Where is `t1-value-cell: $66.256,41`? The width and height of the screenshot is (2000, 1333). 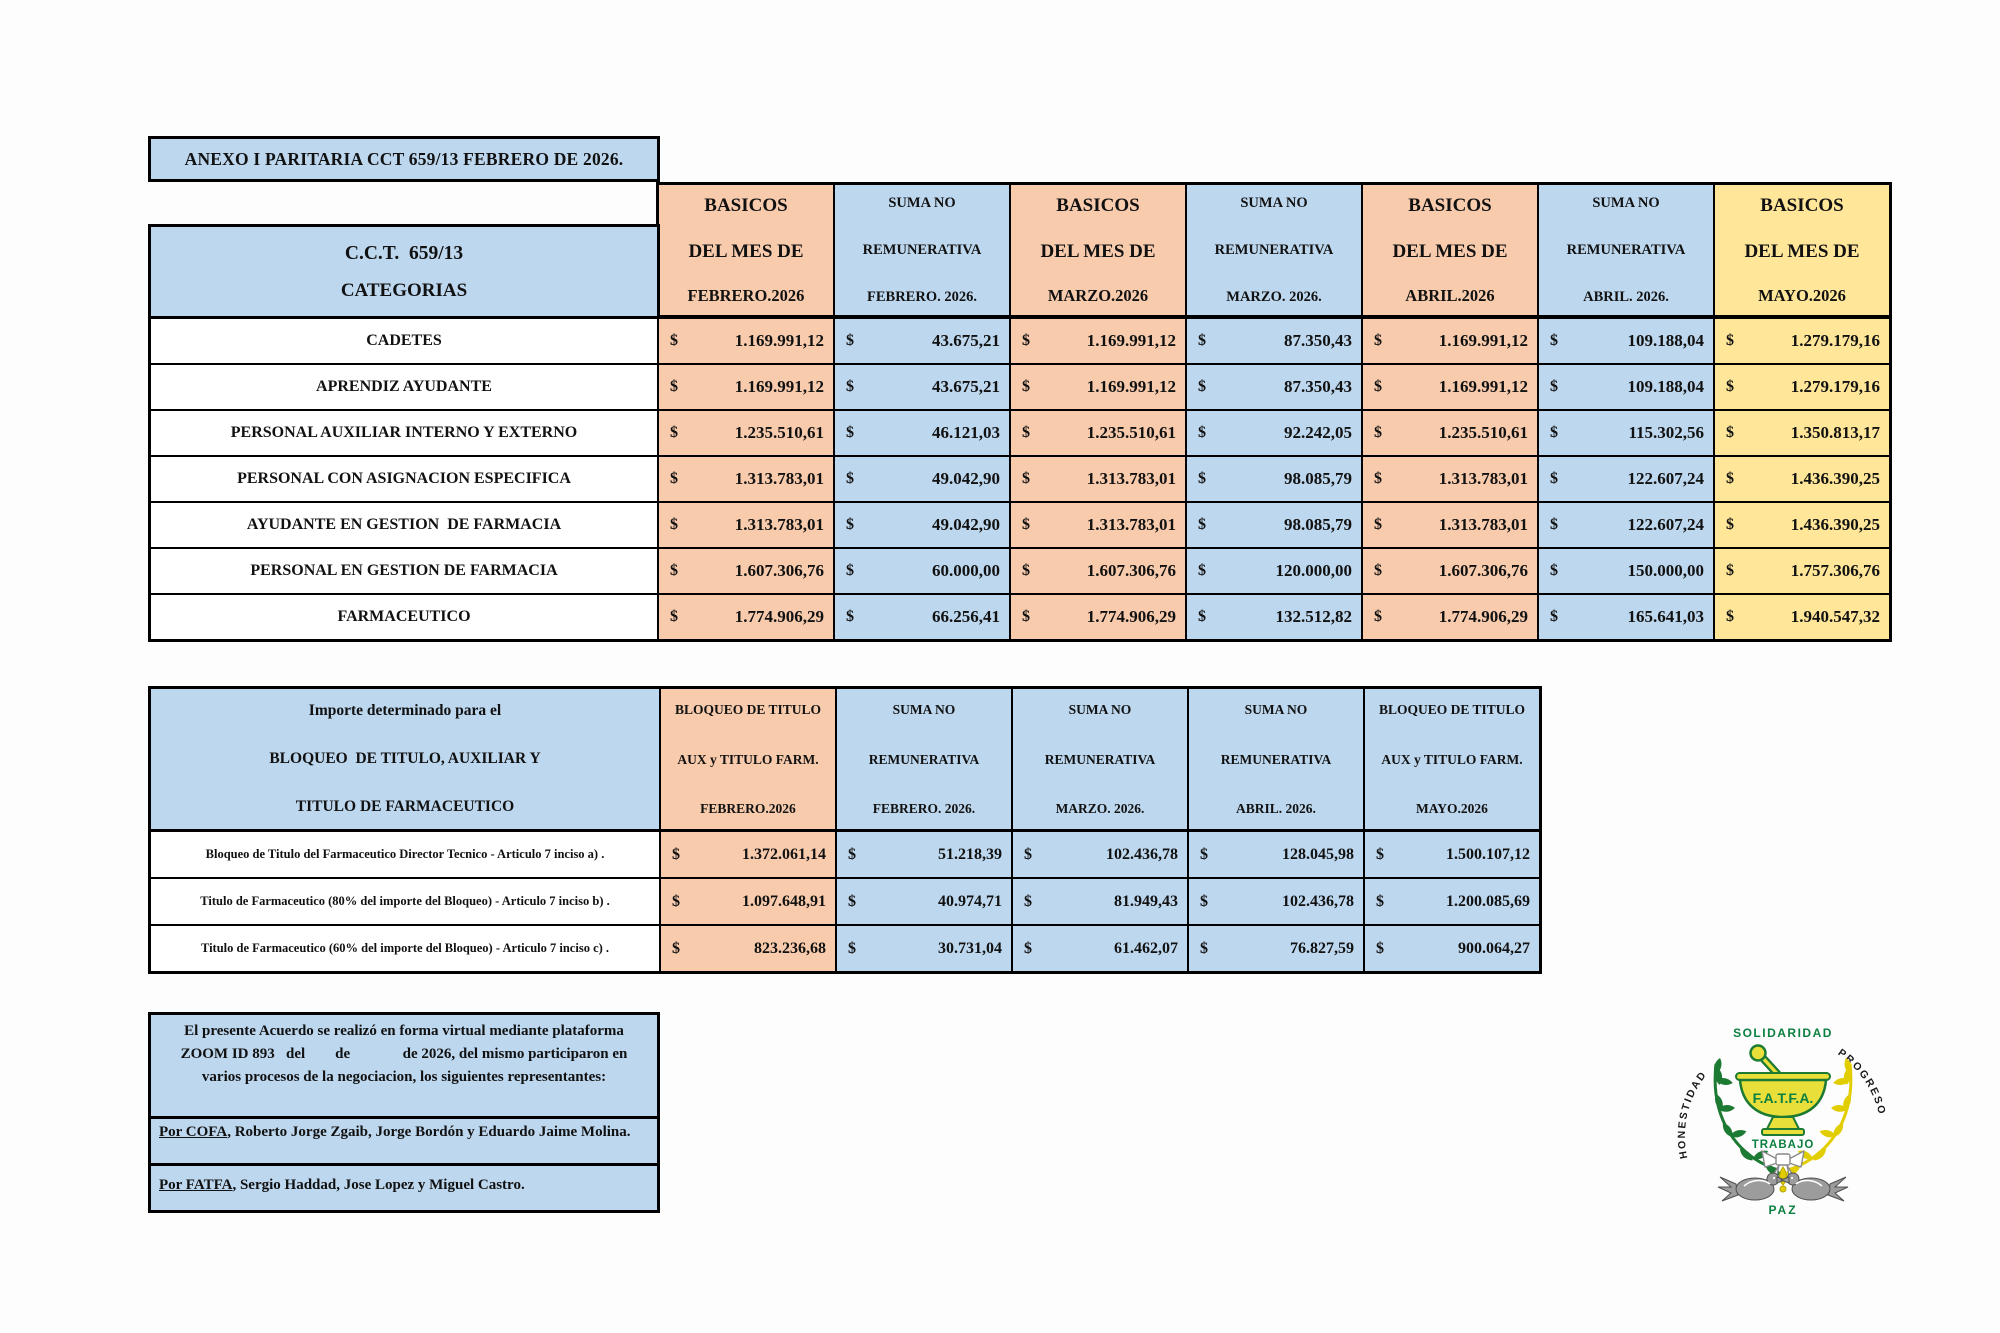
t1-value-cell: $66.256,41 is located at coordinates (922, 617).